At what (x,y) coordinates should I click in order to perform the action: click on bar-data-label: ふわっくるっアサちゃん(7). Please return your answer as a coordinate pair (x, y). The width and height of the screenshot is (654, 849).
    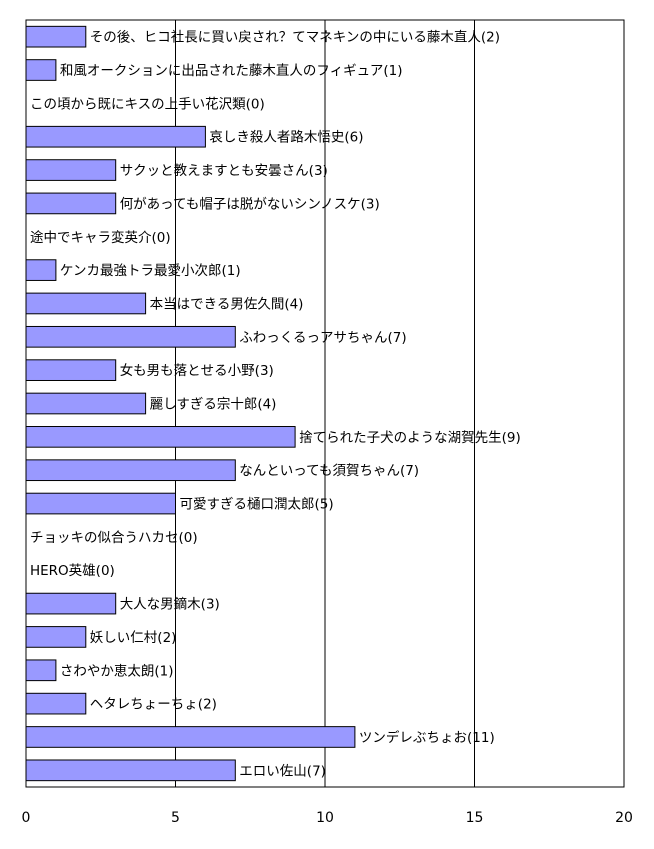
    Looking at the image, I should click on (322, 338).